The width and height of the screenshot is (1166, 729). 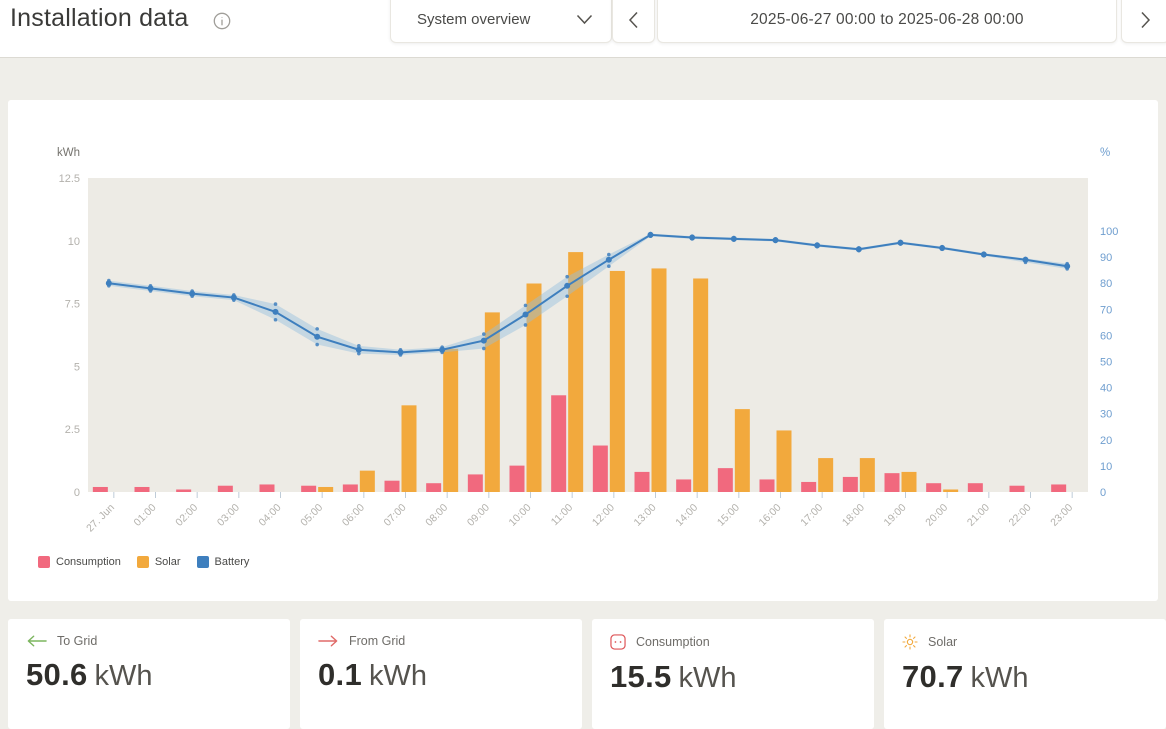 What do you see at coordinates (478, 515) in the screenshot?
I see `x-axis-label: 09:00` at bounding box center [478, 515].